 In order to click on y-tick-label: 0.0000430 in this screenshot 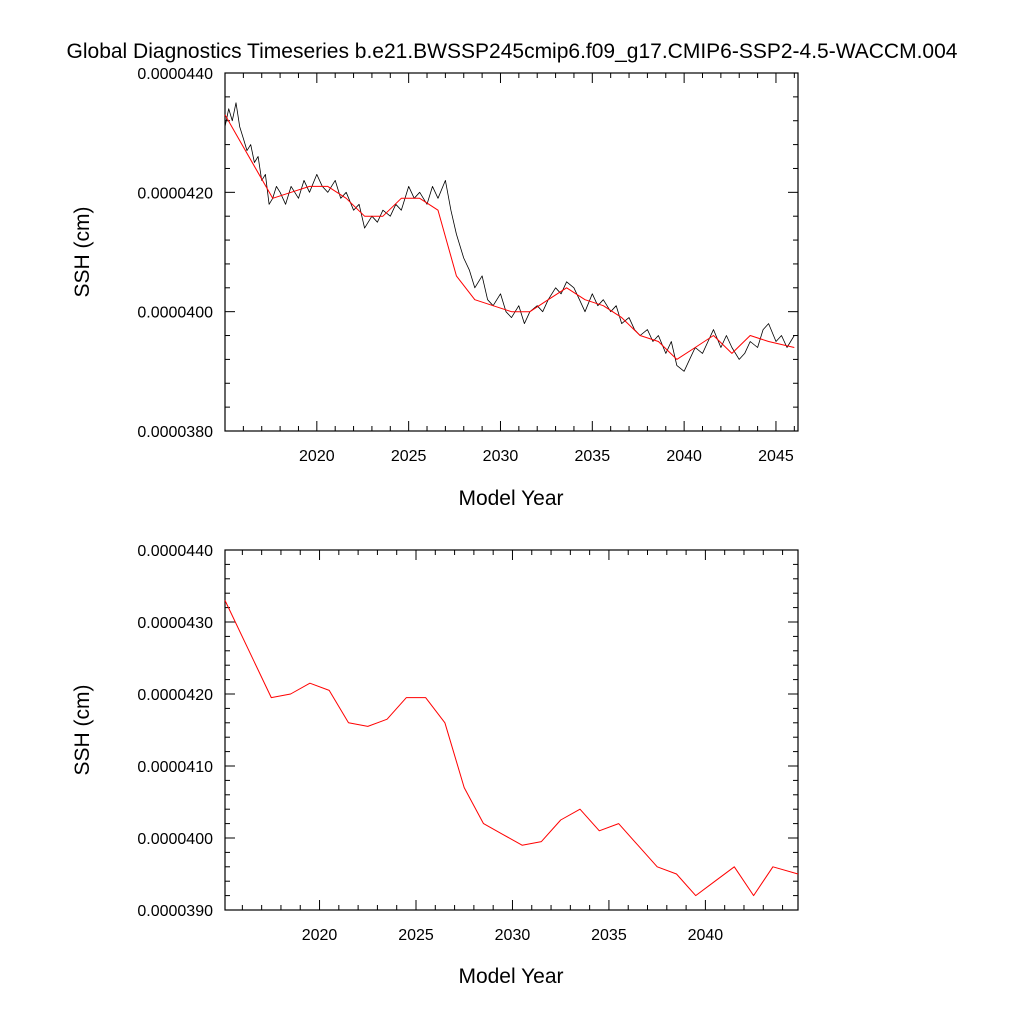, I will do `click(175, 623)`.